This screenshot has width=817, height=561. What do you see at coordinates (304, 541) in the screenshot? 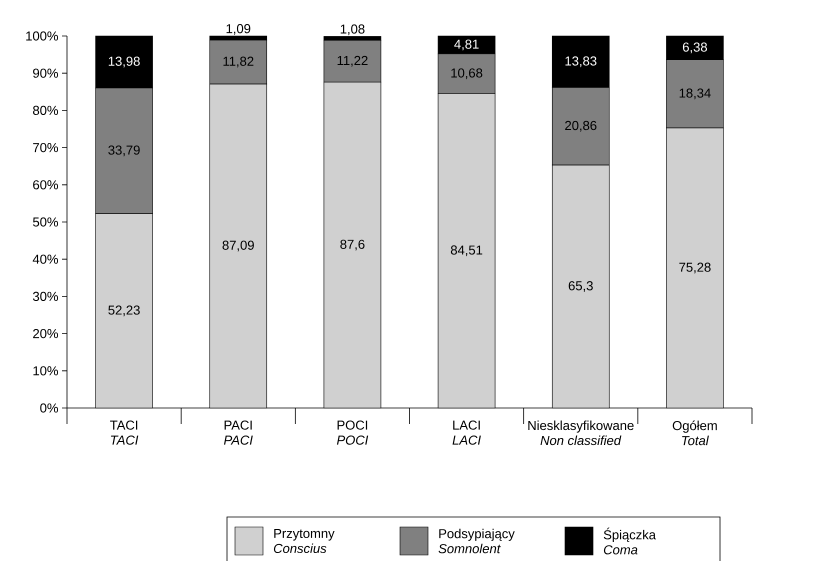
I see `legend-label: Przytomny Conscius` at bounding box center [304, 541].